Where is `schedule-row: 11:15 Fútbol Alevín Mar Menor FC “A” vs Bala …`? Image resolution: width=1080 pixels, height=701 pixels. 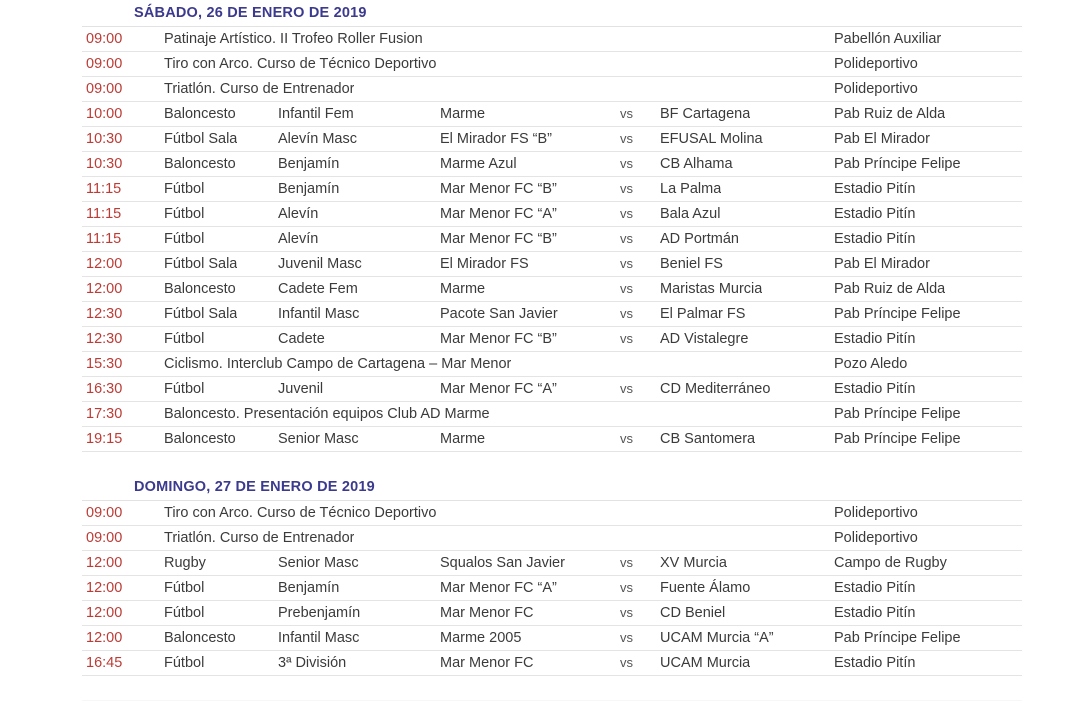 schedule-row: 11:15 Fútbol Alevín Mar Menor FC “A” vs Bala … is located at coordinates (552, 214).